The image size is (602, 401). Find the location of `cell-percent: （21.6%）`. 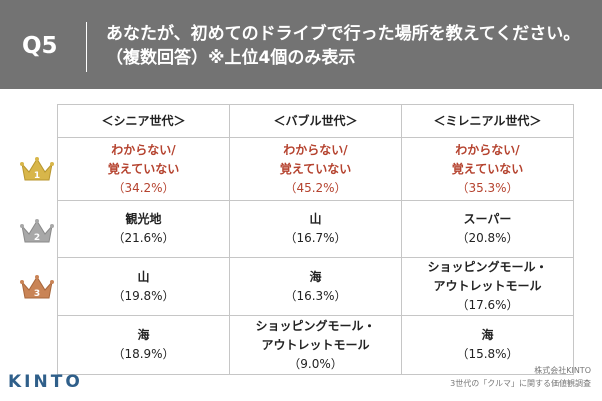

cell-percent: （21.6%） is located at coordinates (143, 238).